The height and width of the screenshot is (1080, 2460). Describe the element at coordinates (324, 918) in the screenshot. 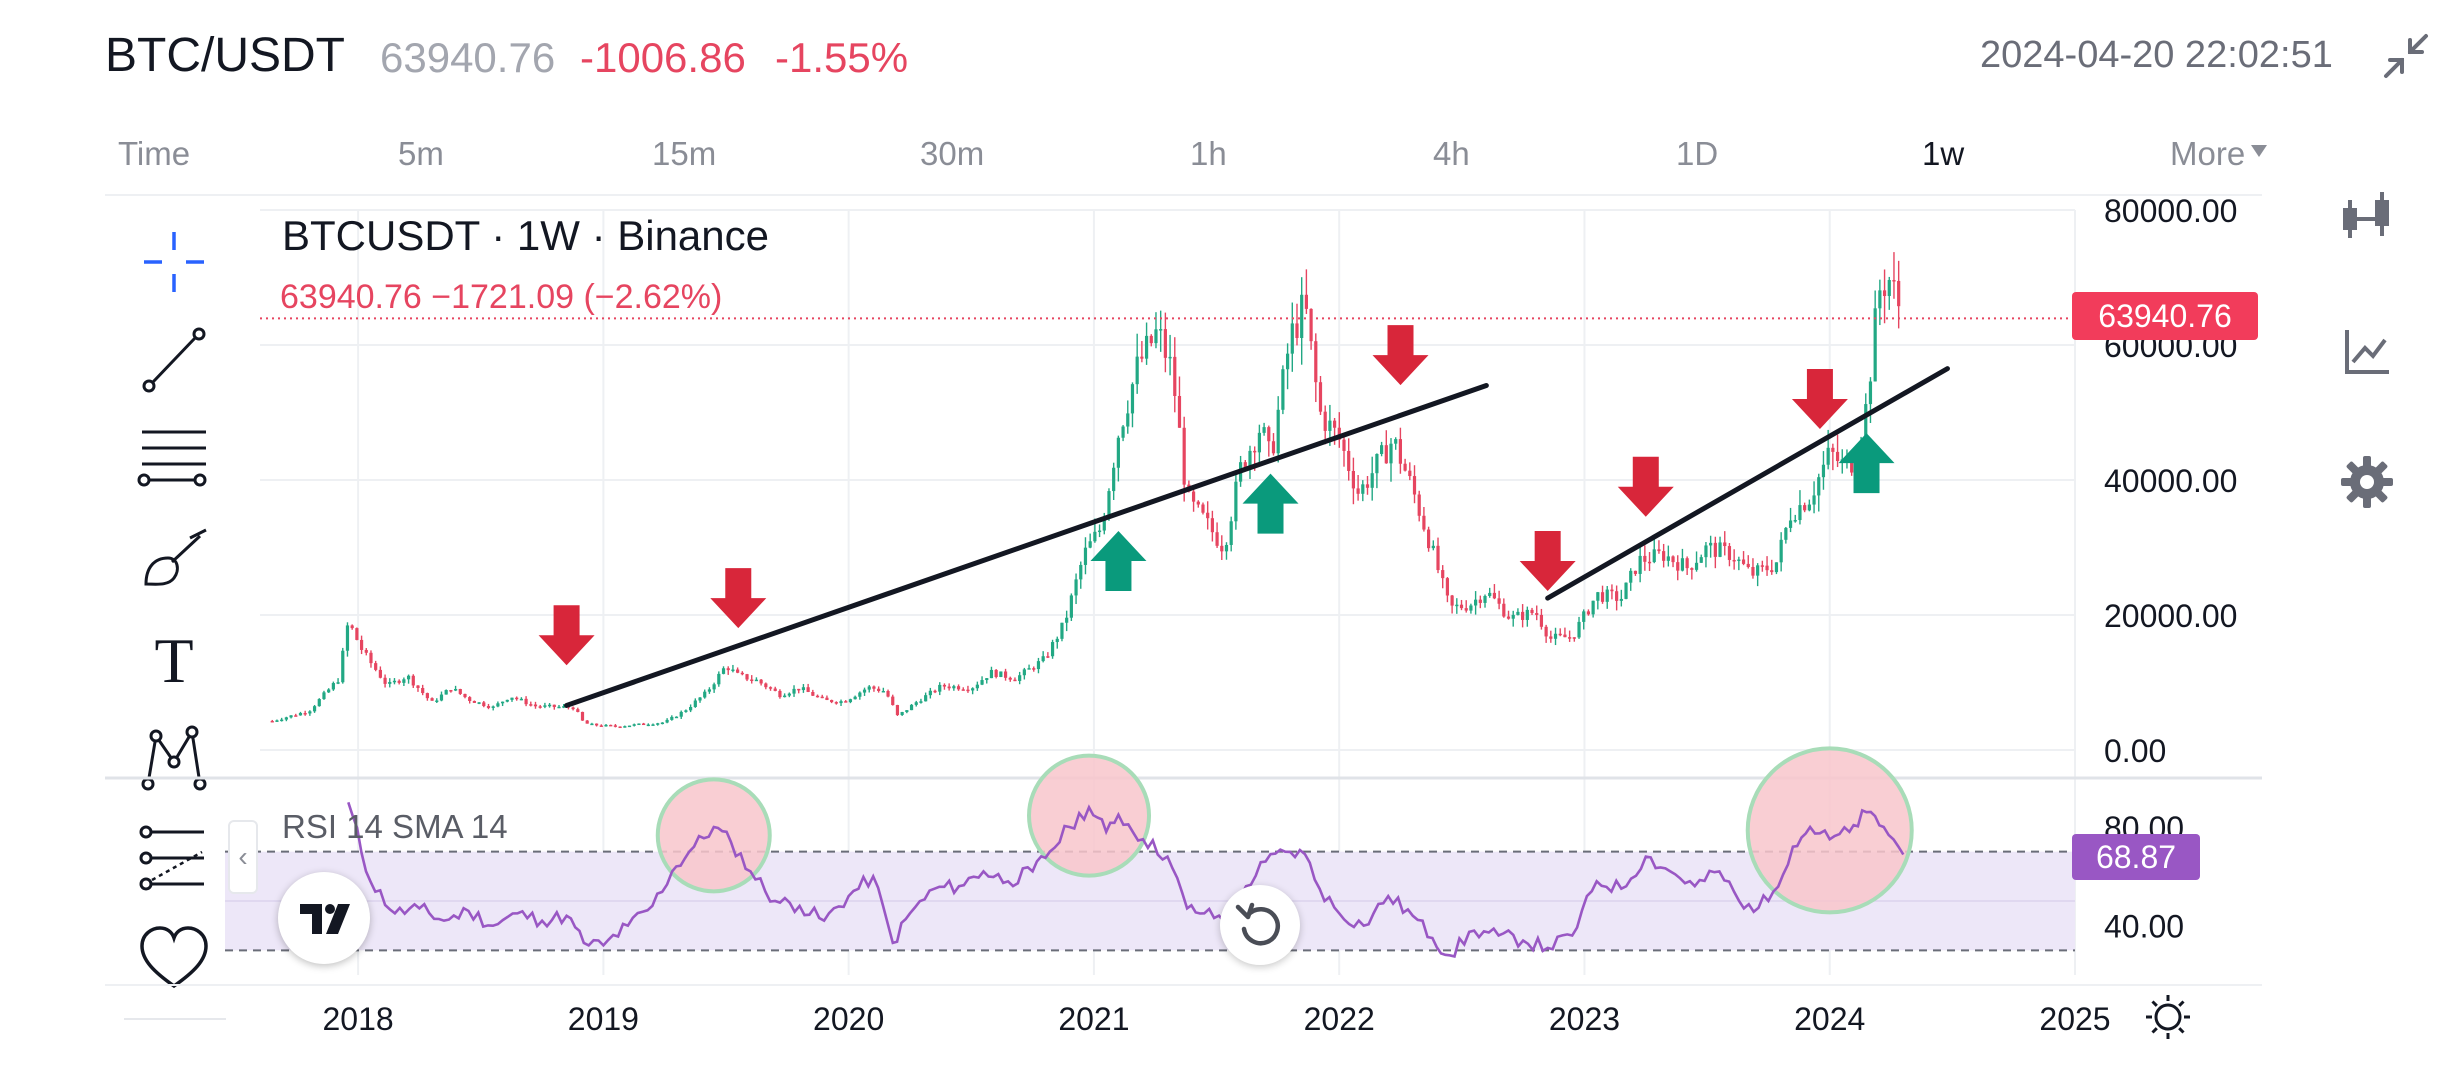

I see `tradingview-logo` at that location.